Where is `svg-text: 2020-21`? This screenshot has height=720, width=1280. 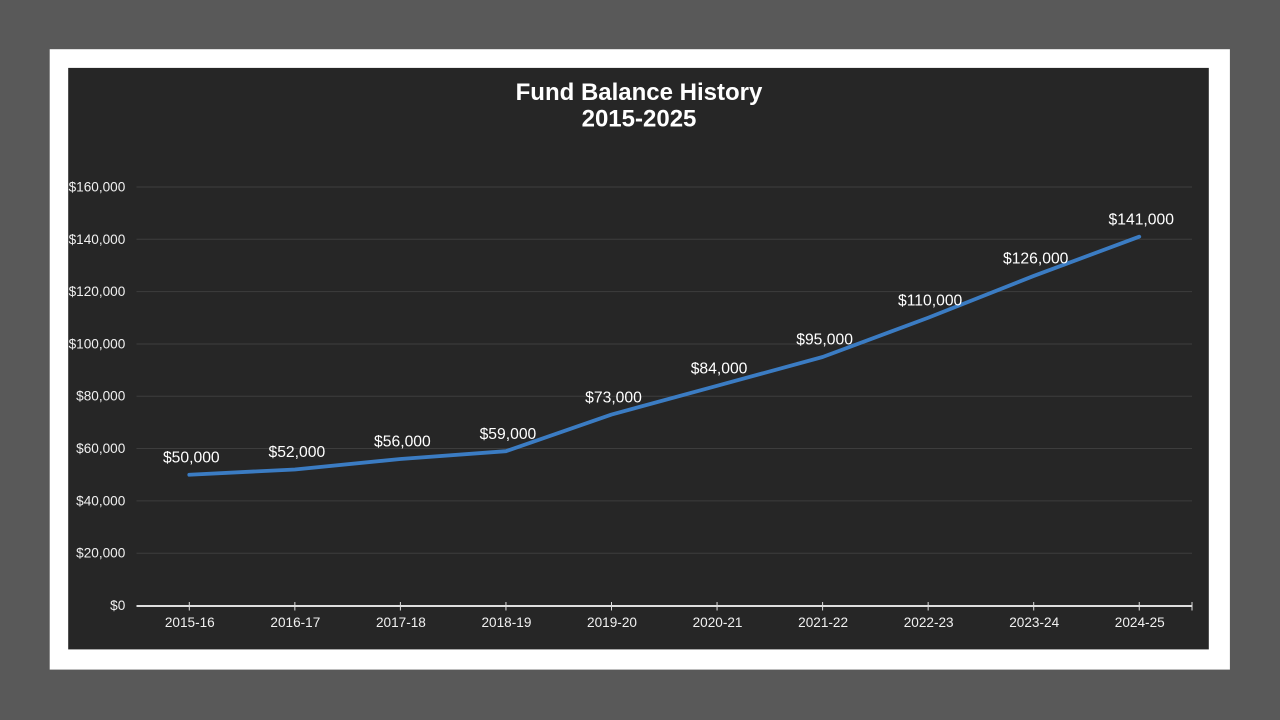
svg-text: 2020-21 is located at coordinates (718, 622).